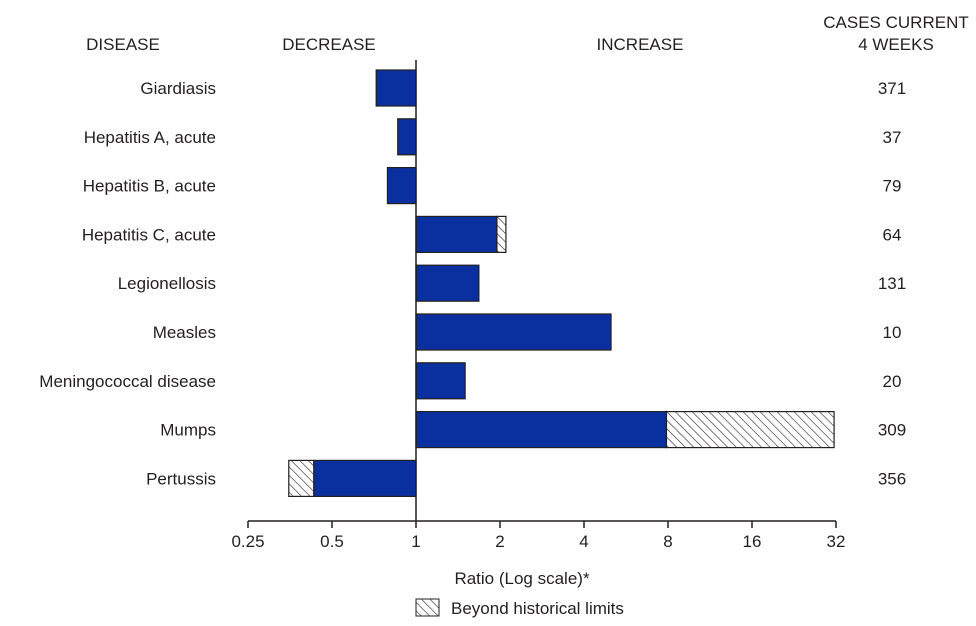 The height and width of the screenshot is (626, 976). Describe the element at coordinates (149, 186) in the screenshot. I see `disease-label: Hepatitis B, acute` at that location.